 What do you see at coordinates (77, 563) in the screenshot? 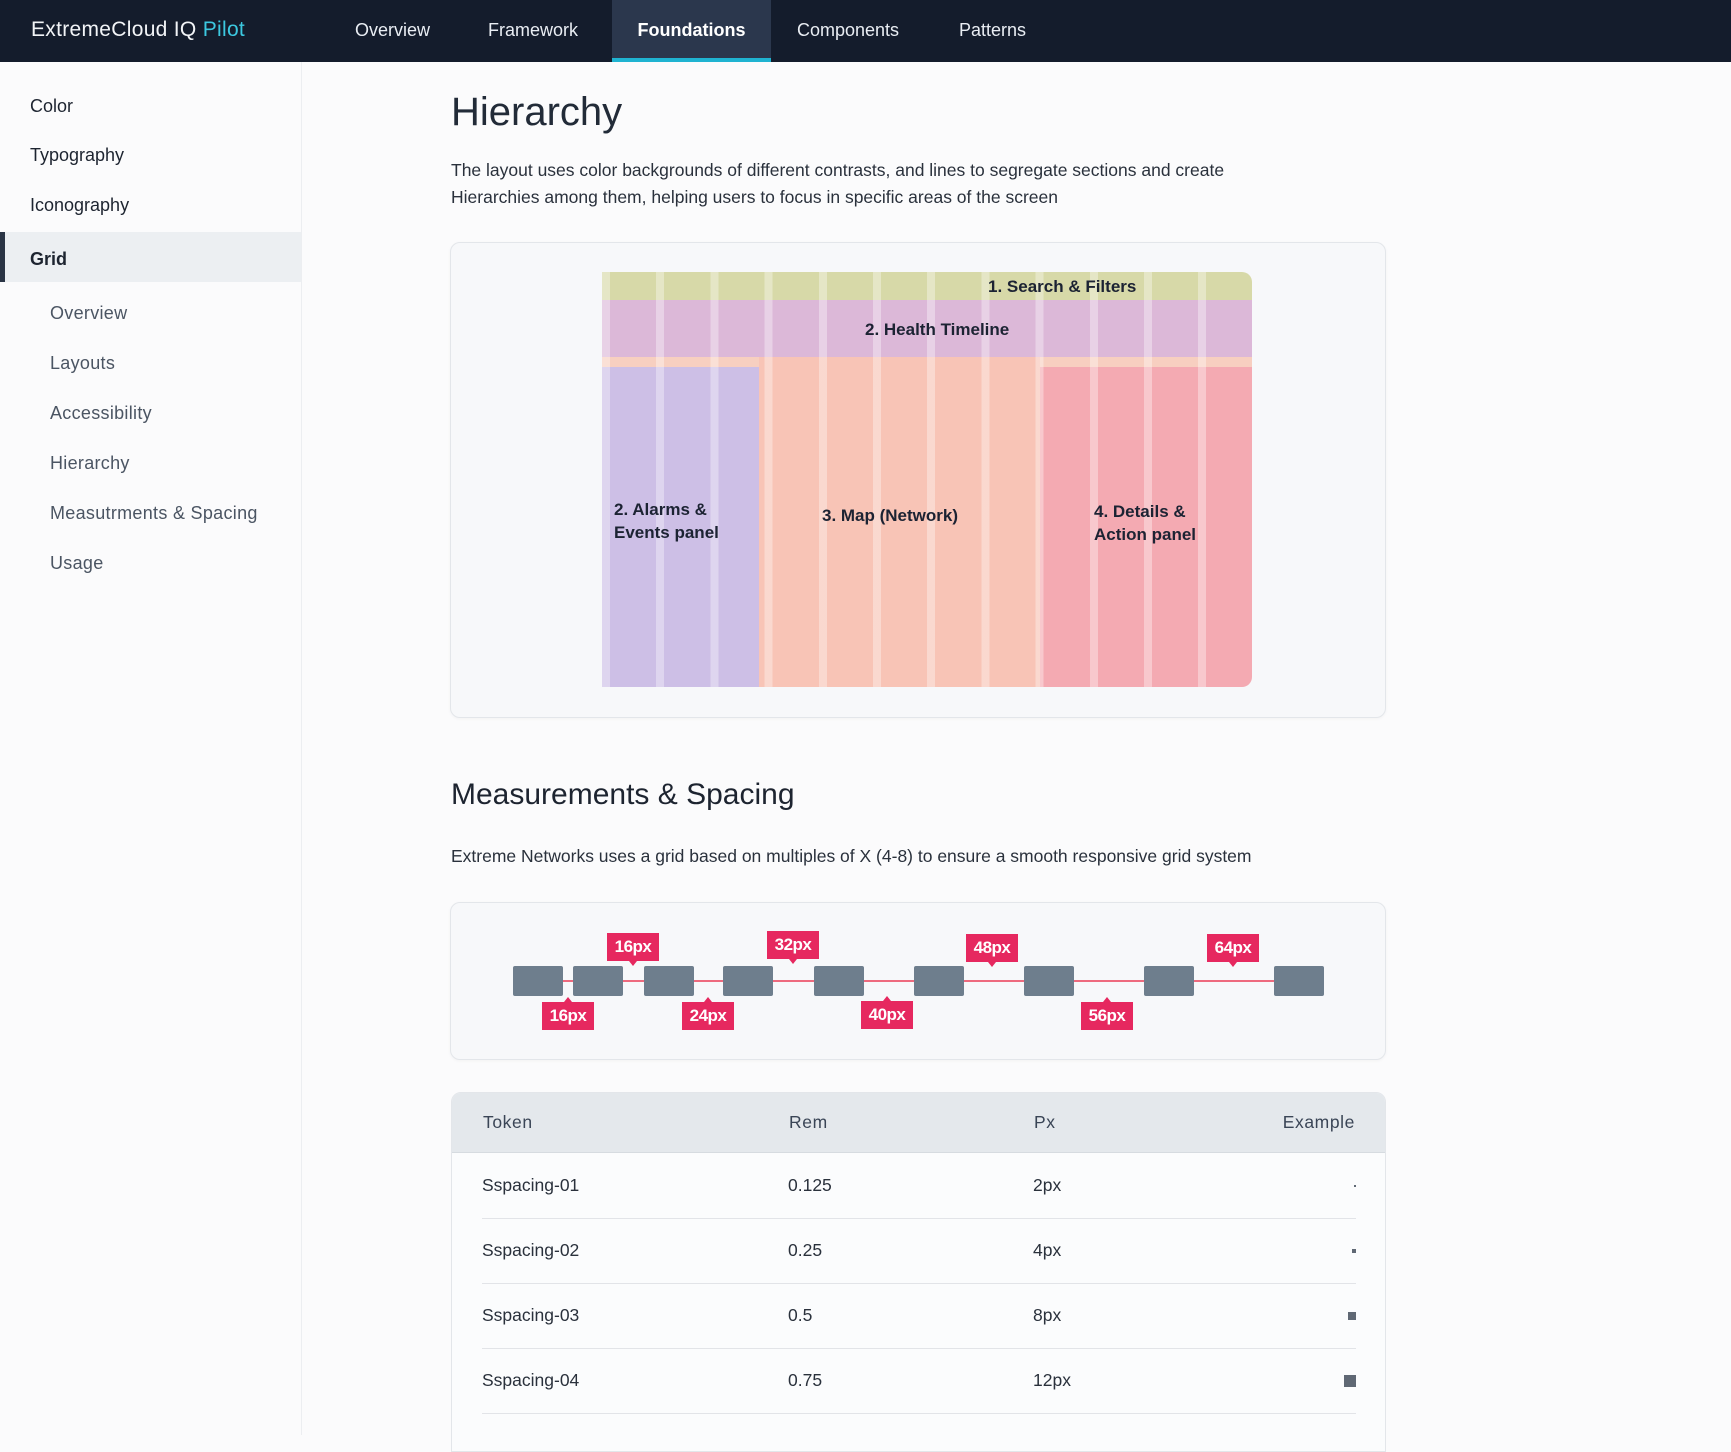
I see `sidebar-subitem-usage: Usage` at bounding box center [77, 563].